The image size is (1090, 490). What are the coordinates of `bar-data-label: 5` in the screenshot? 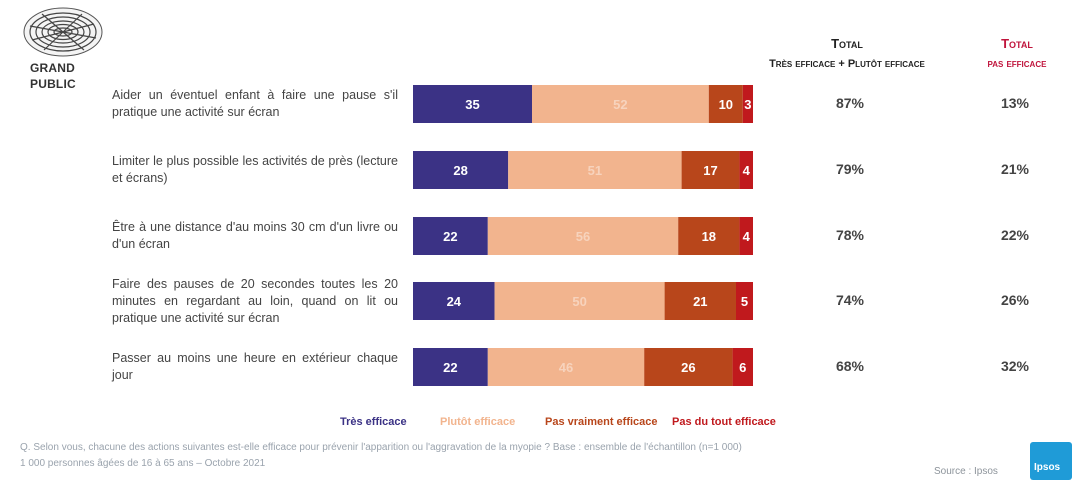 It's located at (744, 301).